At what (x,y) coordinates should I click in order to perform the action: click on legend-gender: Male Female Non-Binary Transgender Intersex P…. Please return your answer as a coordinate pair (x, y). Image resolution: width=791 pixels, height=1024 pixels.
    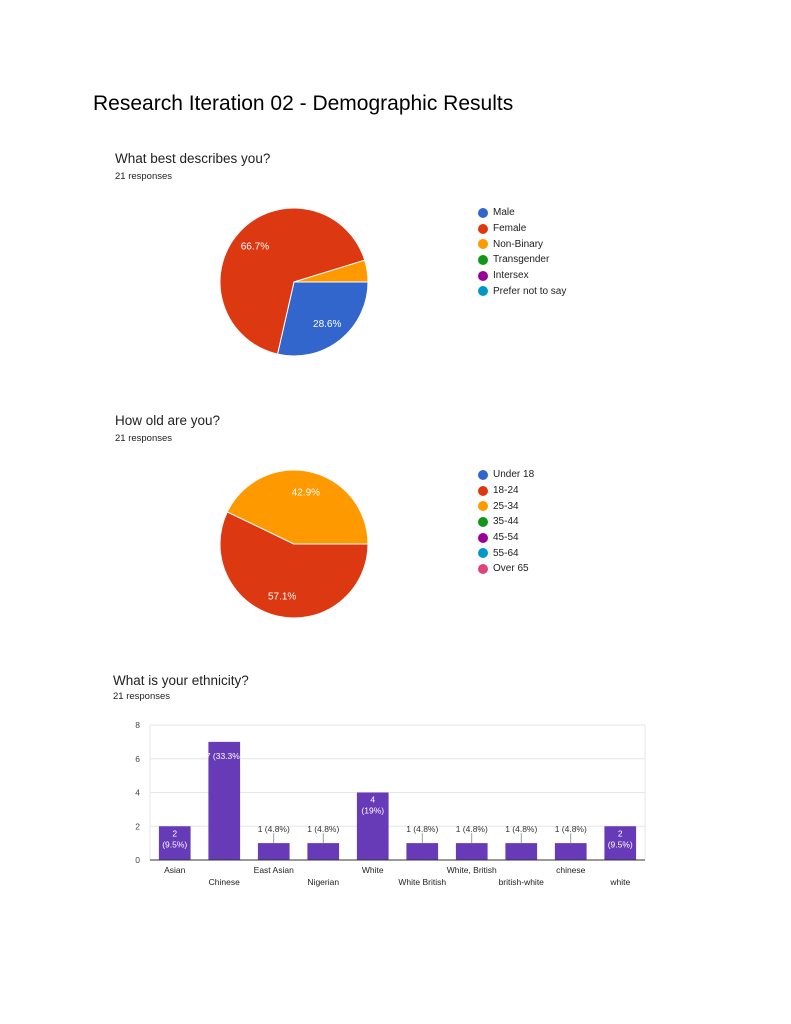
    Looking at the image, I should click on (522, 252).